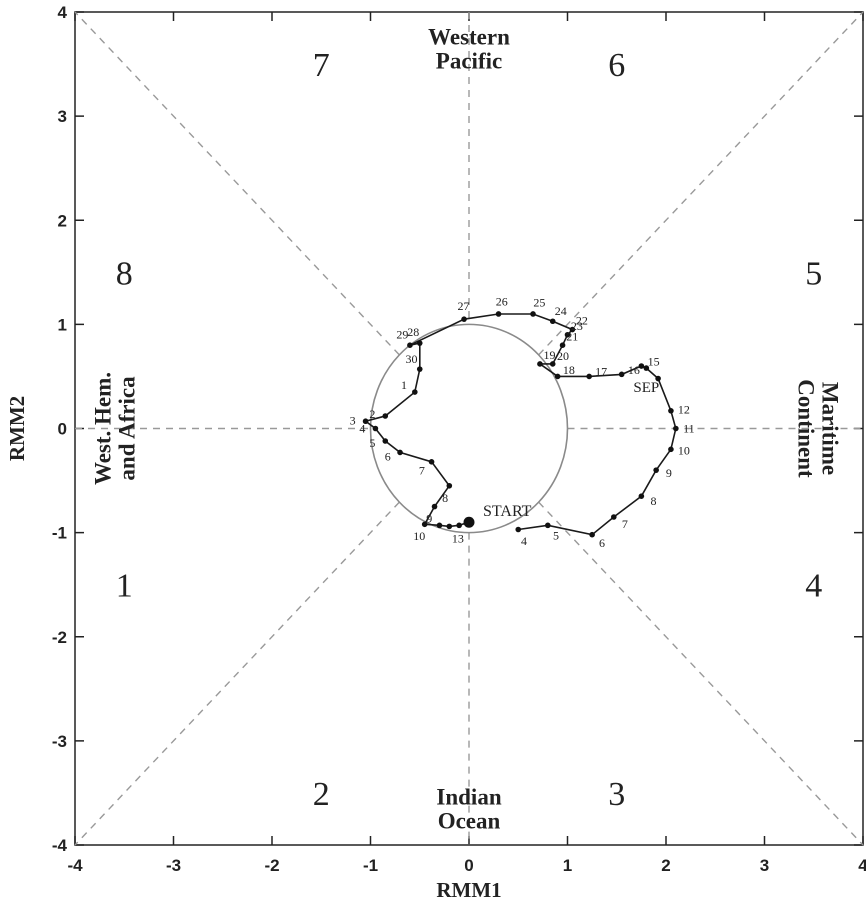 The width and height of the screenshot is (866, 905). What do you see at coordinates (59, 533) in the screenshot?
I see `y-tick-label: -1` at bounding box center [59, 533].